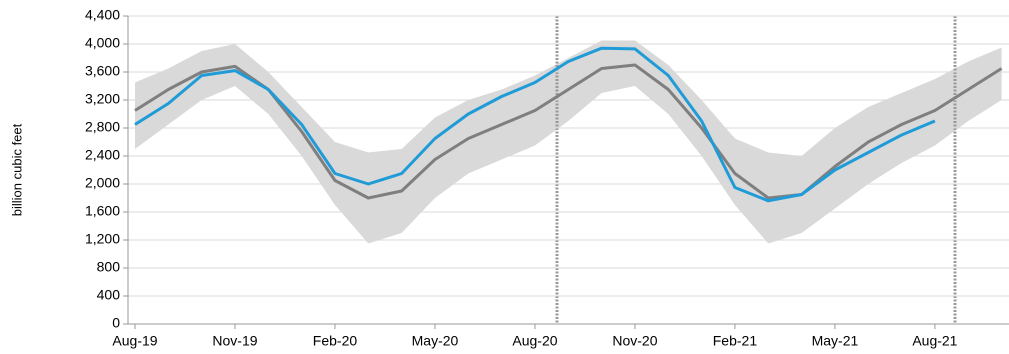 The height and width of the screenshot is (354, 1009). What do you see at coordinates (934, 341) in the screenshot?
I see `x-tick-label: Aug-21` at bounding box center [934, 341].